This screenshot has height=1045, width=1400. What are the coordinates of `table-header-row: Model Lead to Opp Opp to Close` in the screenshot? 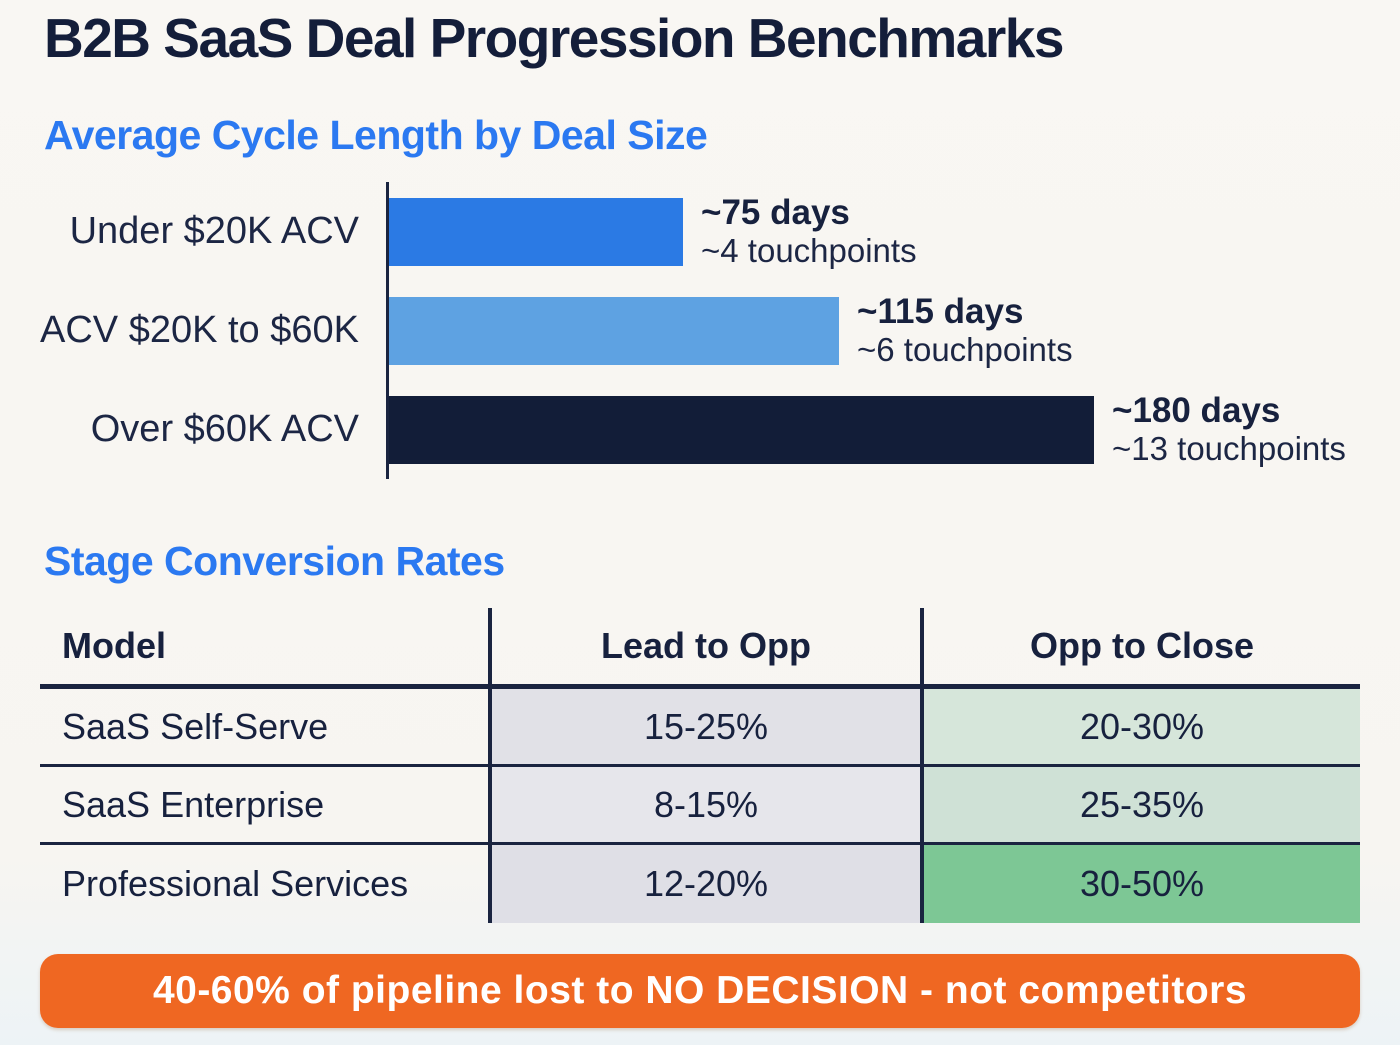 It's located at (700, 648).